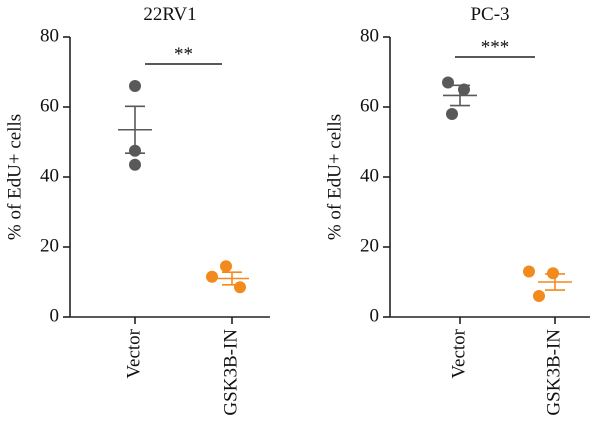 Image resolution: width=600 pixels, height=440 pixels. What do you see at coordinates (495, 47) in the screenshot?
I see `significance-label: ***` at bounding box center [495, 47].